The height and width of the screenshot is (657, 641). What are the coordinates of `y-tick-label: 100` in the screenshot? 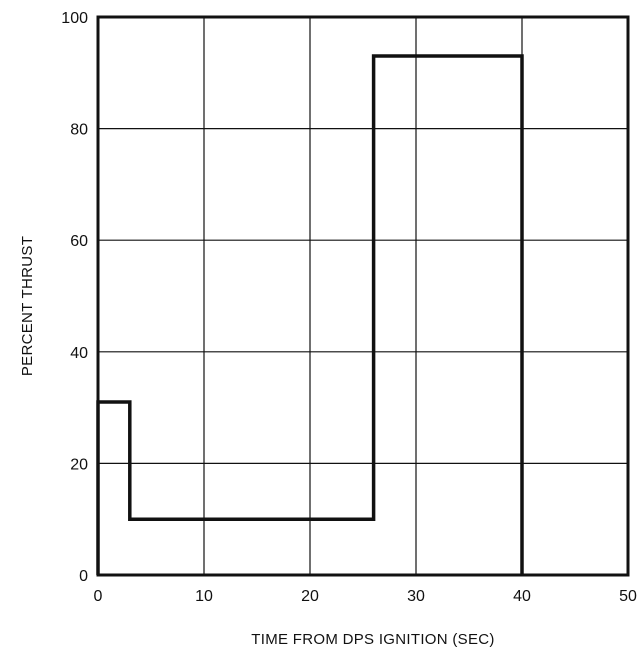 It's located at (74, 18).